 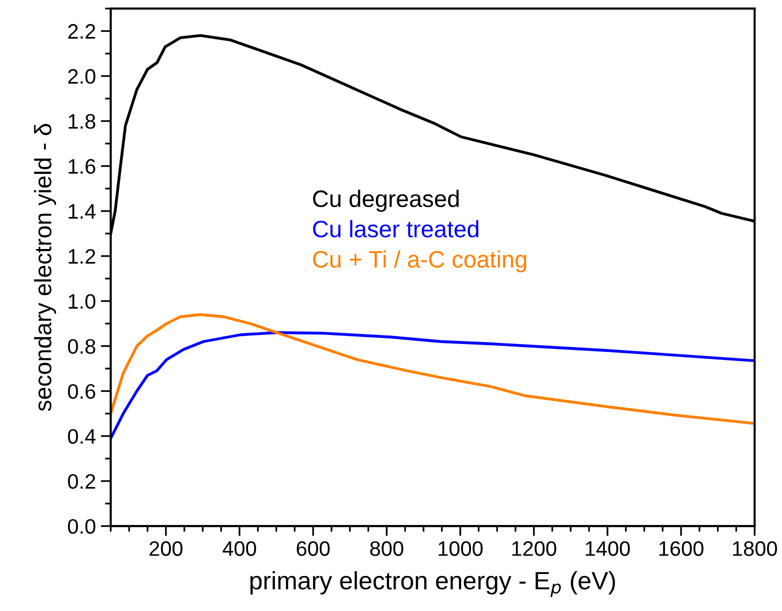 What do you see at coordinates (387, 548) in the screenshot?
I see `x-tick-label: 800` at bounding box center [387, 548].